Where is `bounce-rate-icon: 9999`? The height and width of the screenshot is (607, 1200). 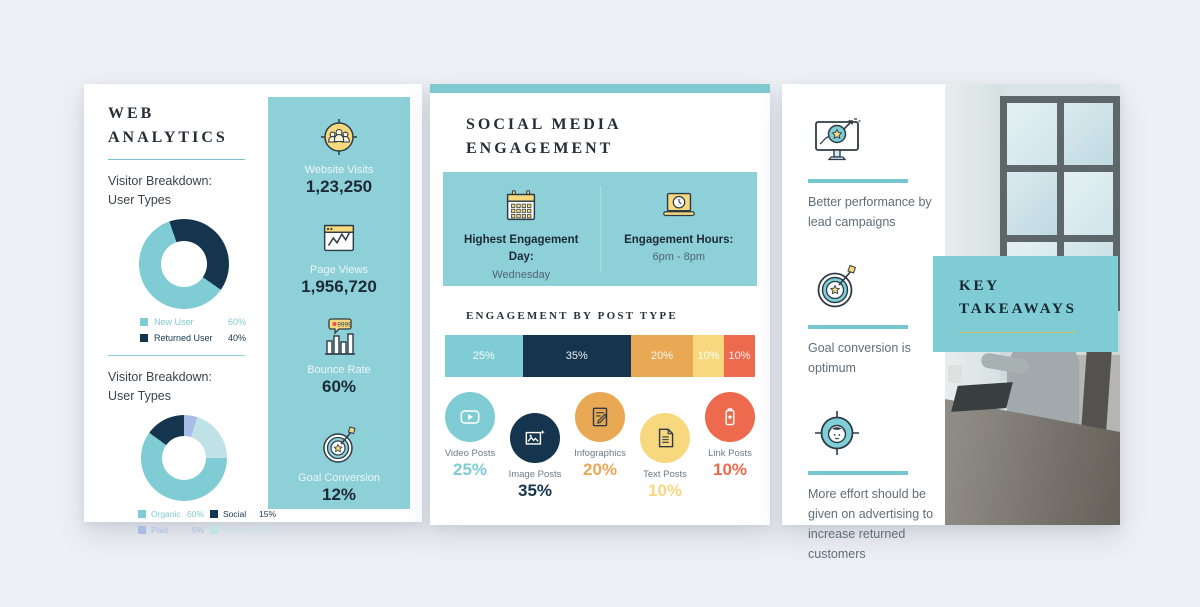 bounce-rate-icon: 9999 is located at coordinates (339, 336).